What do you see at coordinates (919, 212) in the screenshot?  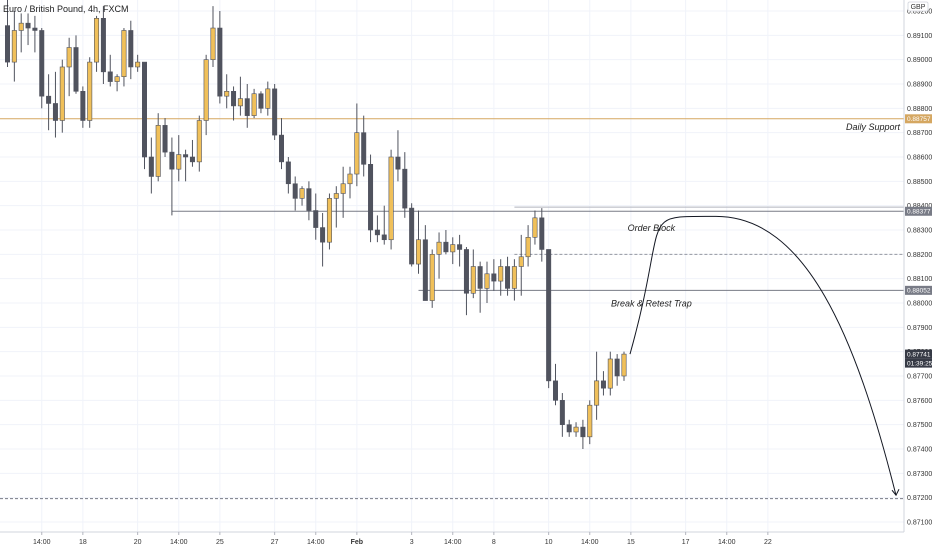 I see `price-pill-text: 0.88377` at bounding box center [919, 212].